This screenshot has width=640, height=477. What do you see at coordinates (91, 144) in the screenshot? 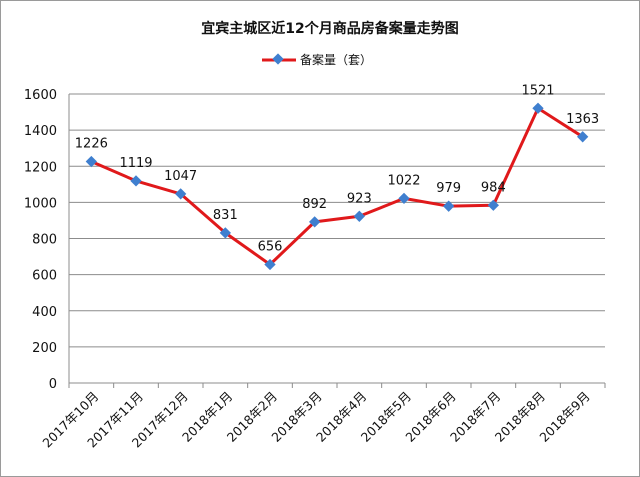
I see `data-label: 1226` at bounding box center [91, 144].